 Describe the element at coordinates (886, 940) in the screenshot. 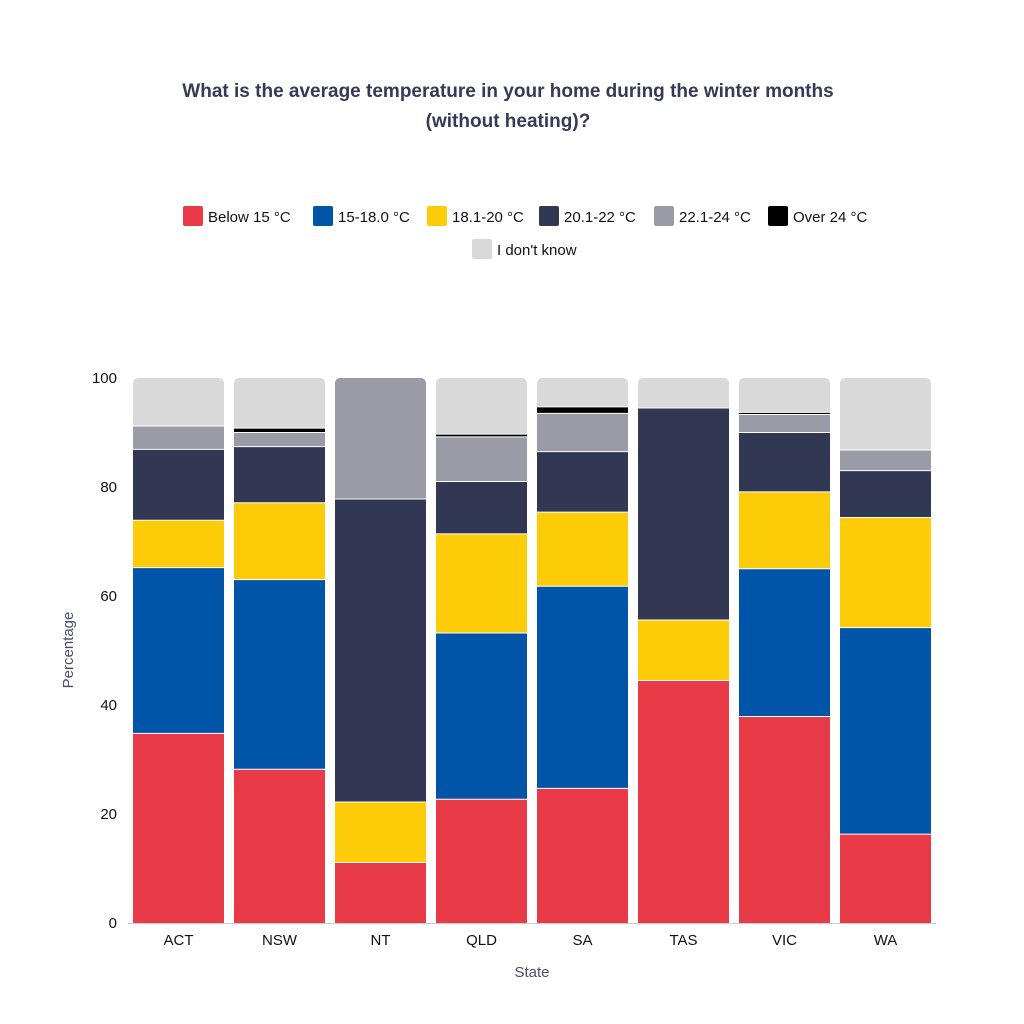

I see `x-tick-label: WA` at that location.